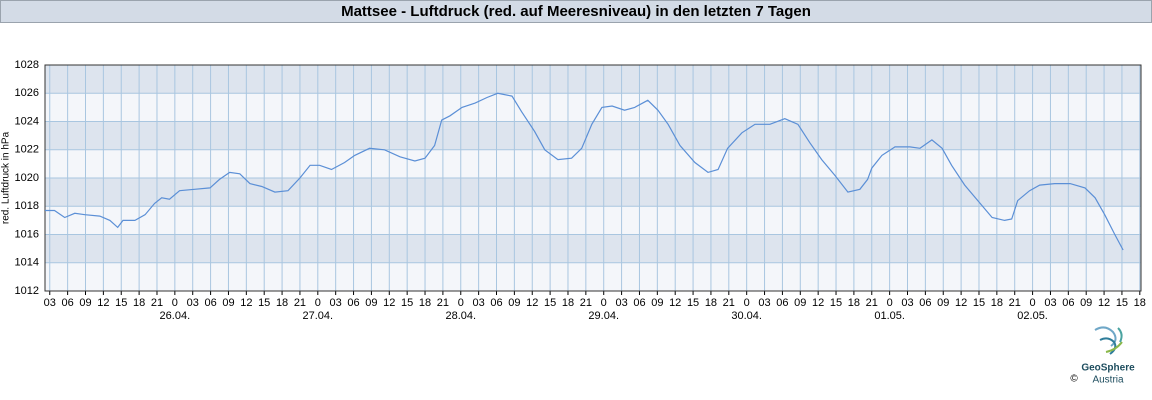 The width and height of the screenshot is (1152, 400). I want to click on y-tick-label: 1016, so click(27, 234).